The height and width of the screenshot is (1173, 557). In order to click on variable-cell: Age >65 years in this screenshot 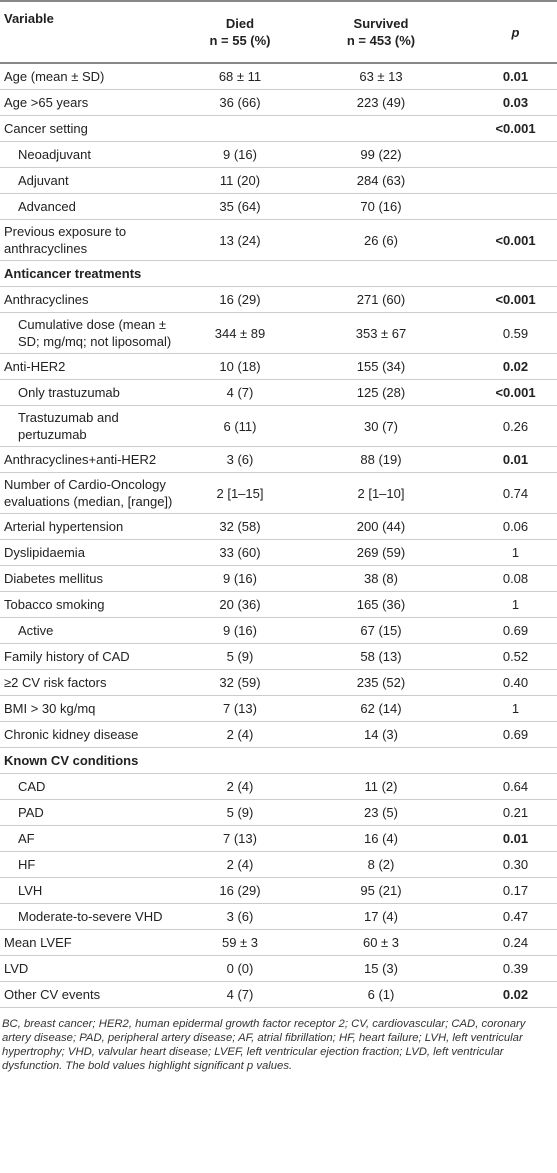, I will do `click(96, 102)`.